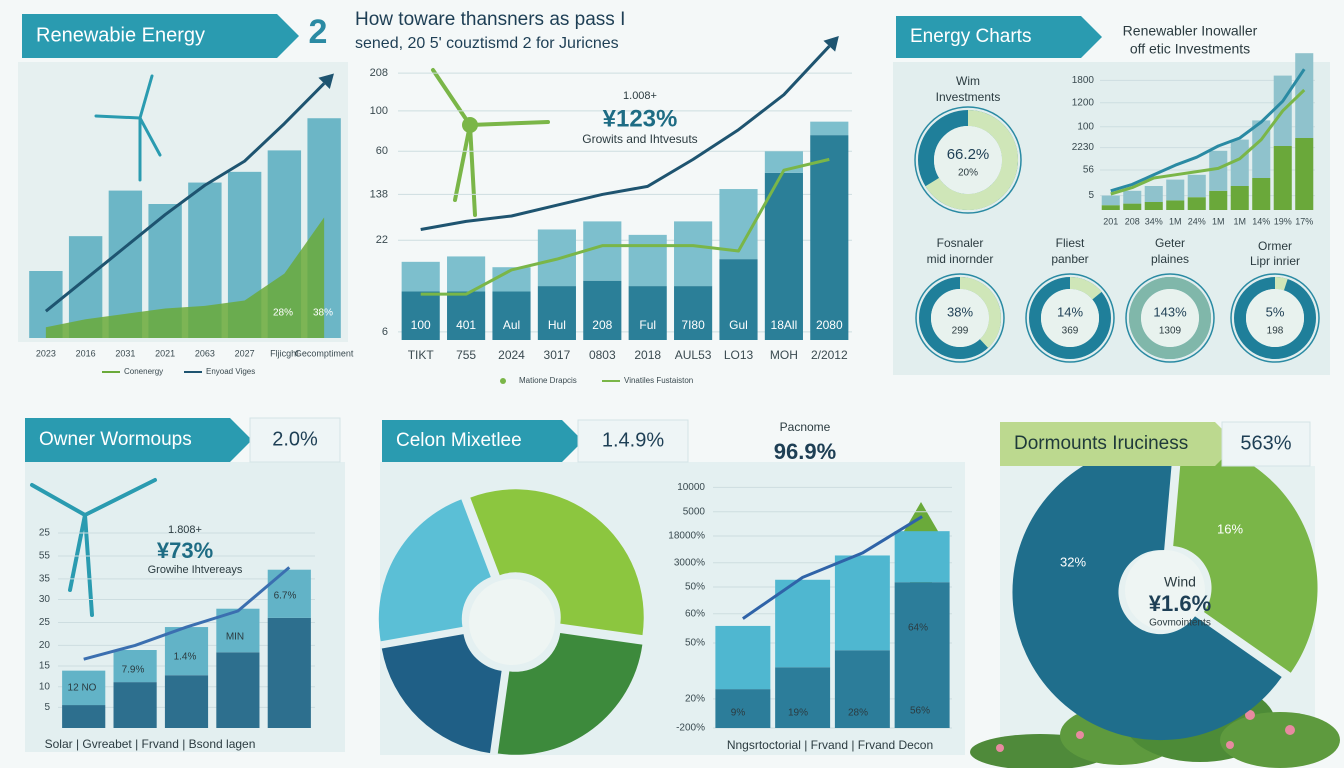 Image resolution: width=1344 pixels, height=768 pixels. I want to click on chart-title: Dormounts Iruciness, so click(1101, 443).